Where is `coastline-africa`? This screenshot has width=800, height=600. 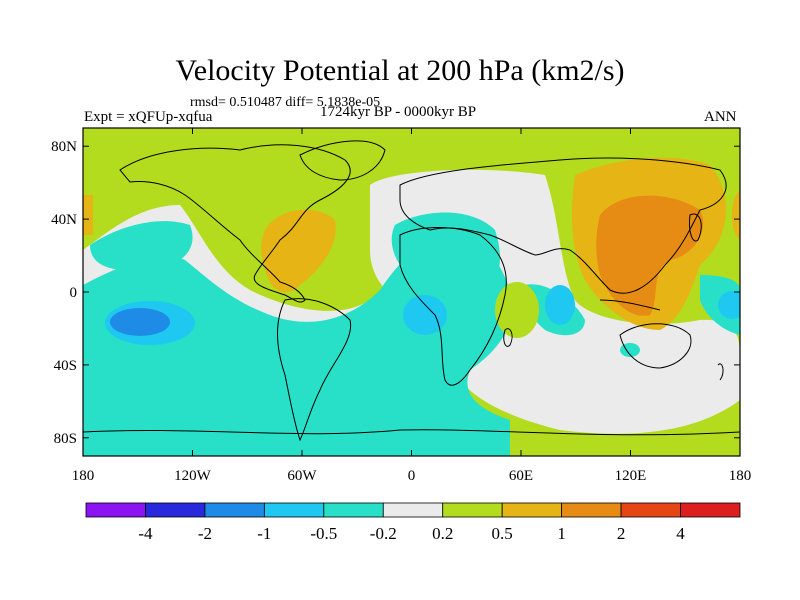
coastline-africa is located at coordinates (453, 306).